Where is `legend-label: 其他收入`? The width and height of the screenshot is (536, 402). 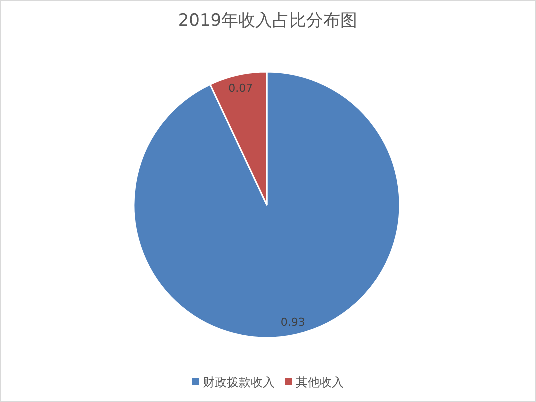 legend-label: 其他收入 is located at coordinates (320, 383).